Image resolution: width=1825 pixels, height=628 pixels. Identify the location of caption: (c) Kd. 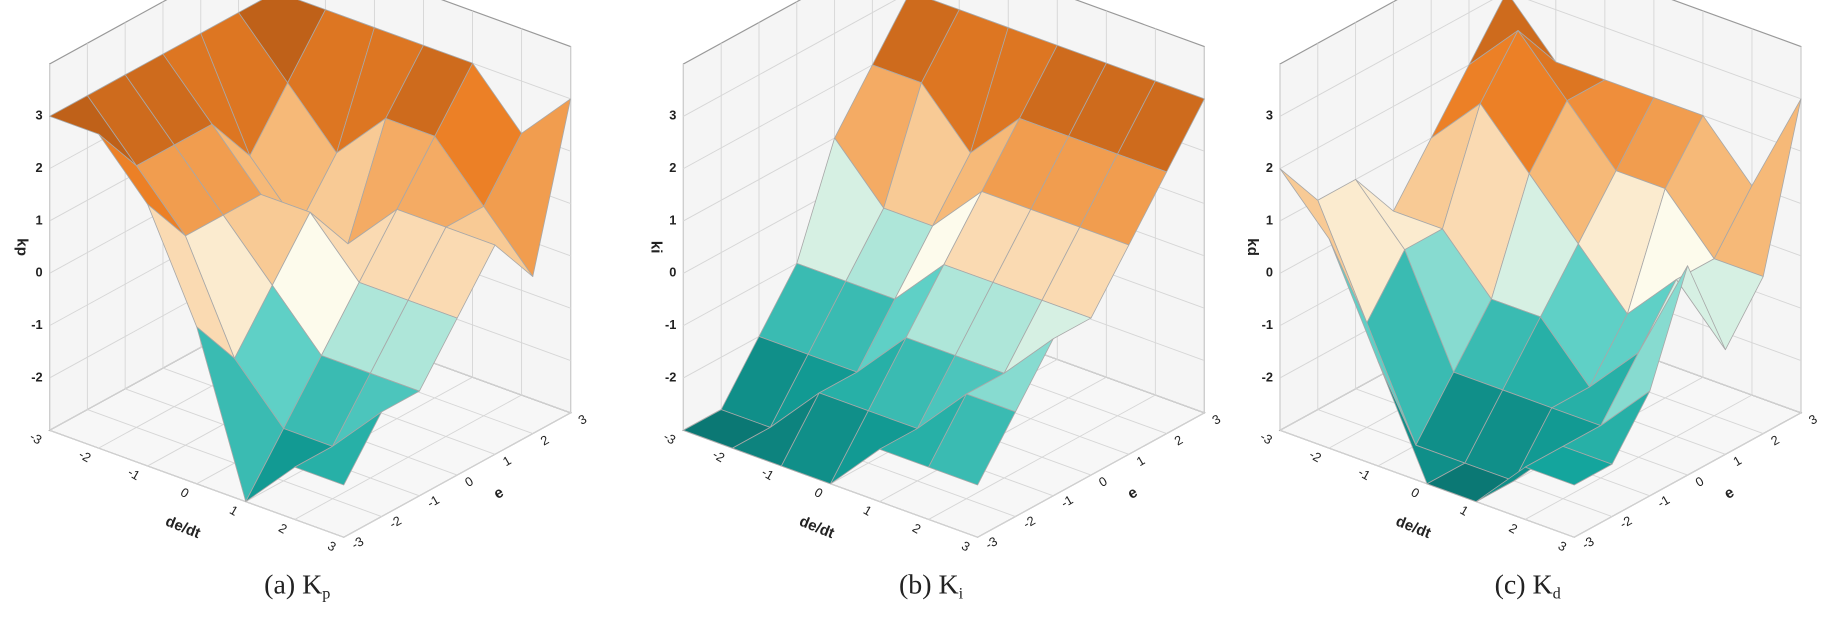
(1528, 586).